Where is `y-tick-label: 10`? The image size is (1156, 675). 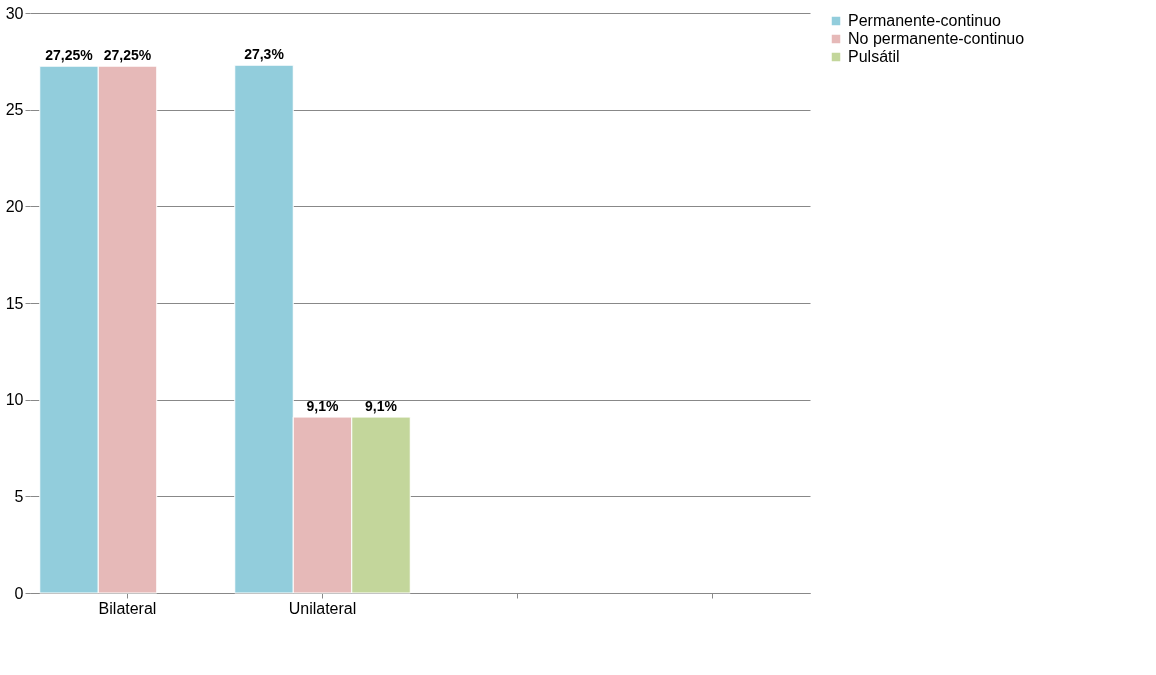 y-tick-label: 10 is located at coordinates (14, 400).